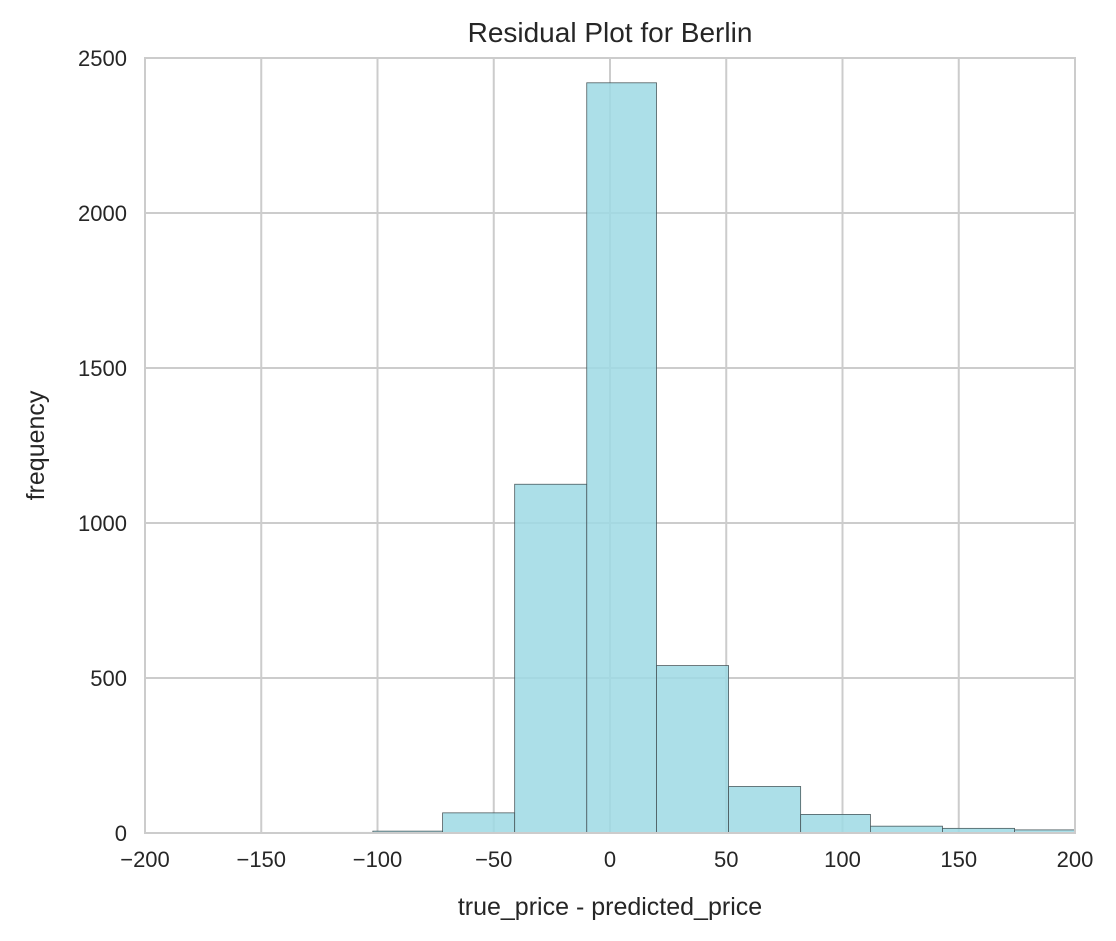 The image size is (1116, 941). What do you see at coordinates (102, 368) in the screenshot?
I see `y-tick-label: 1500` at bounding box center [102, 368].